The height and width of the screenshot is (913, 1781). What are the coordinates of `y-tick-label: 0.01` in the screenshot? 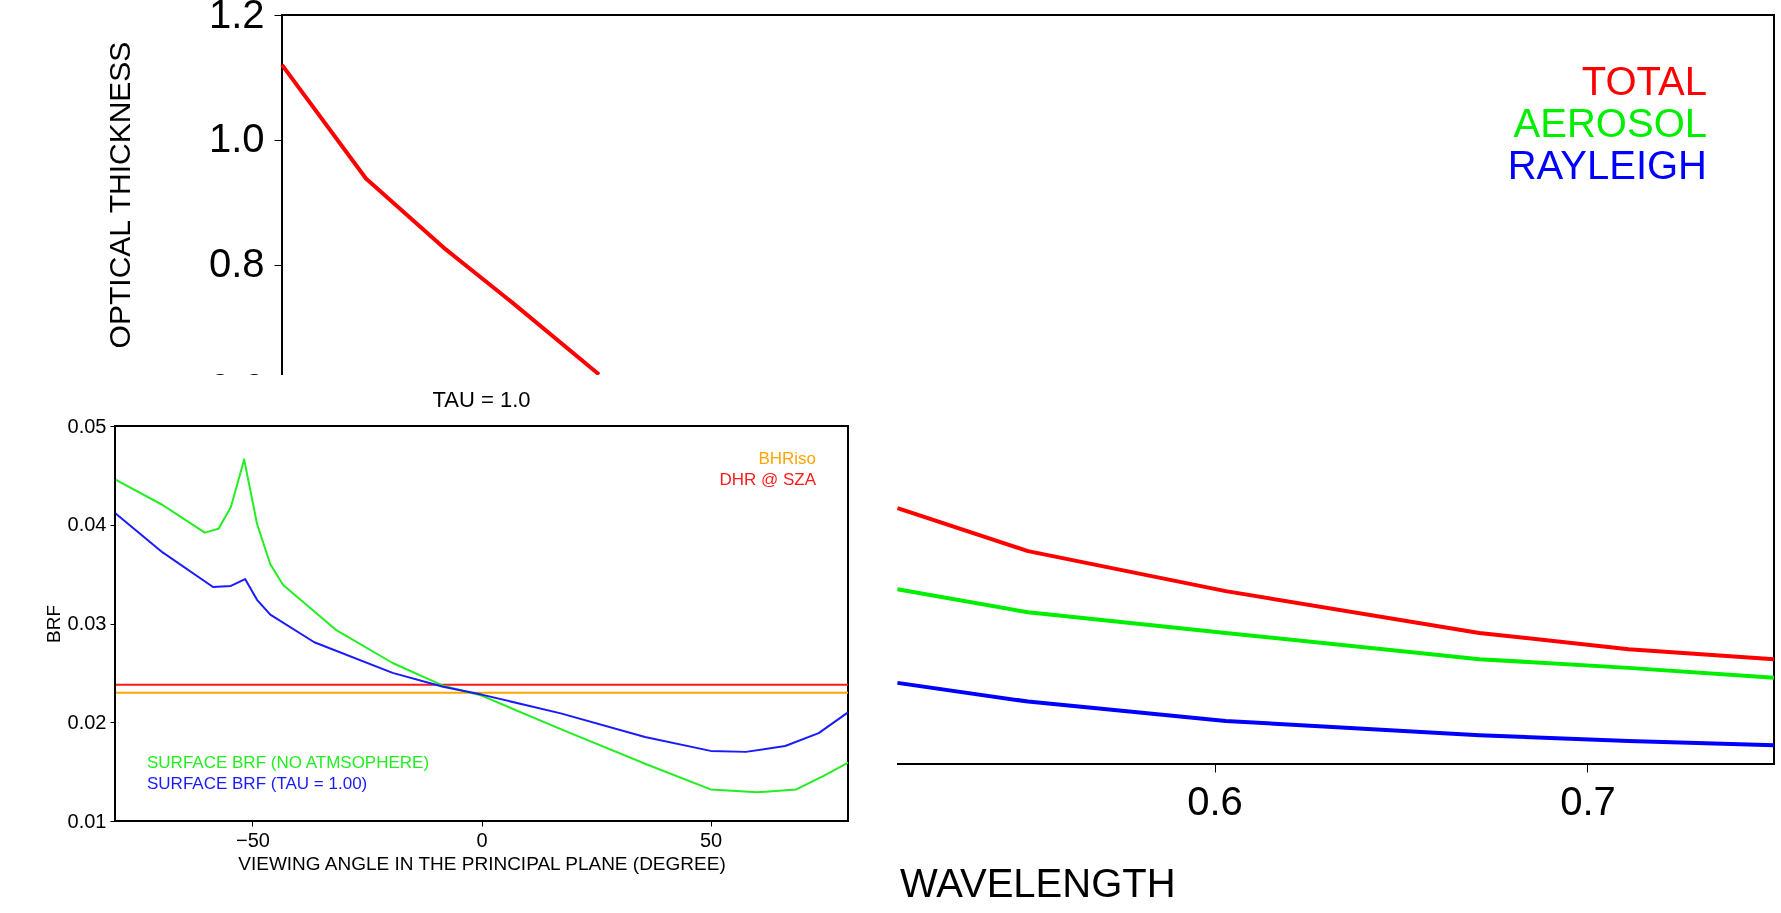 It's located at (87, 820).